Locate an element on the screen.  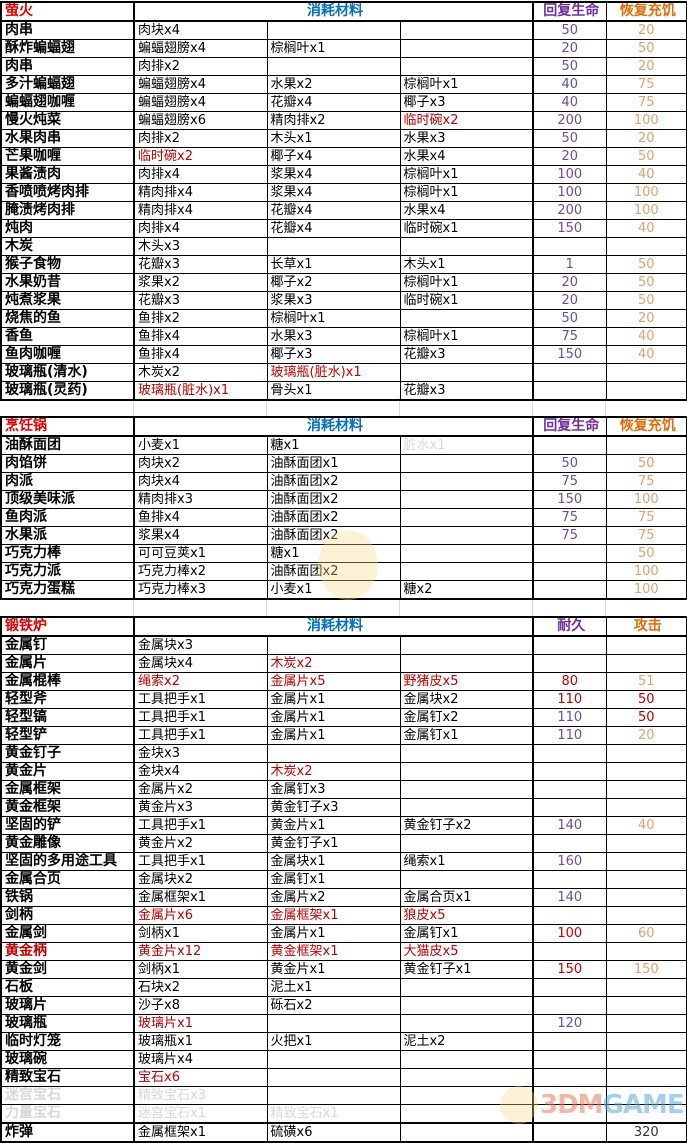
table-row: 金属合页 金属块x2 金属钉x1 is located at coordinates (343, 879).